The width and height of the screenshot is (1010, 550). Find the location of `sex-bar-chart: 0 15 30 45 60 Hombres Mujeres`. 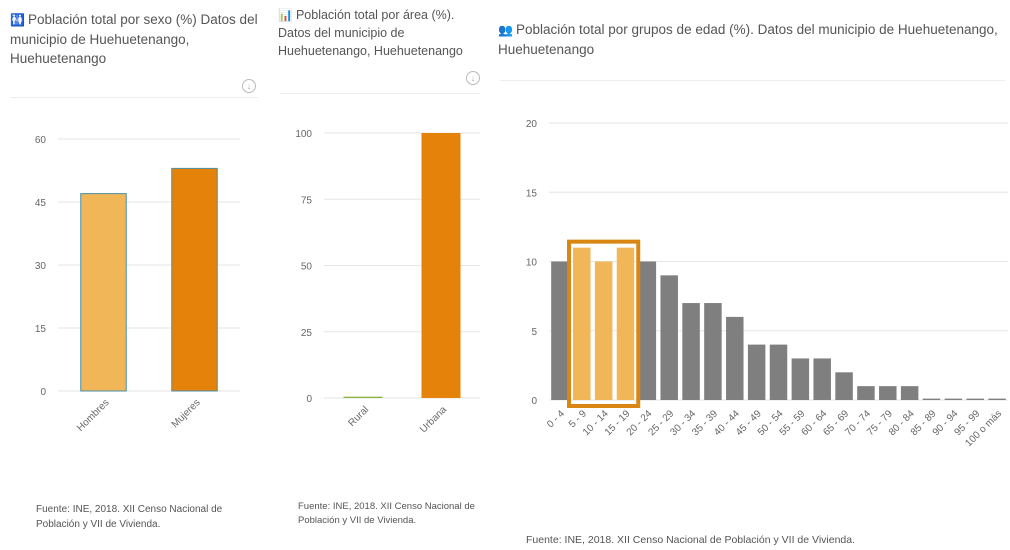

sex-bar-chart: 0 15 30 45 60 Hombres Mujeres is located at coordinates (137, 284).